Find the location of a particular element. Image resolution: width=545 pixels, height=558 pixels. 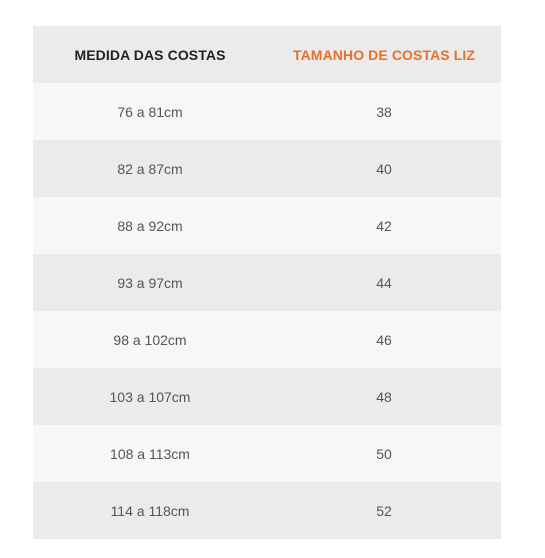

table-row: 108 a 113cm 50 is located at coordinates (267, 453).